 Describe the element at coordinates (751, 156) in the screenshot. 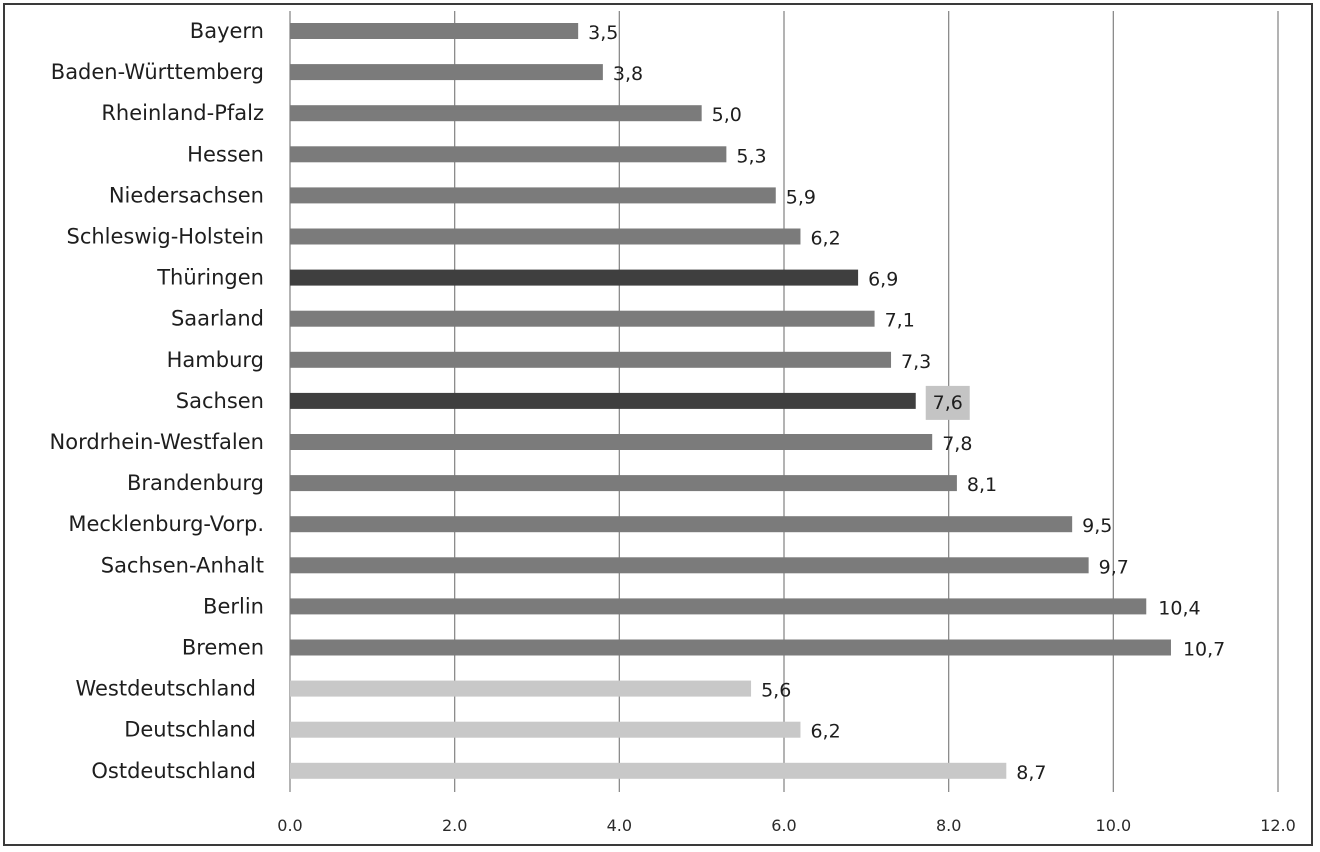

I see `value-label: 5,3` at that location.